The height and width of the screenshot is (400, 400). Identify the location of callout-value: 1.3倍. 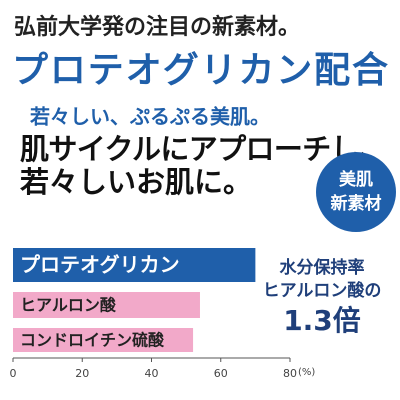
(322, 320).